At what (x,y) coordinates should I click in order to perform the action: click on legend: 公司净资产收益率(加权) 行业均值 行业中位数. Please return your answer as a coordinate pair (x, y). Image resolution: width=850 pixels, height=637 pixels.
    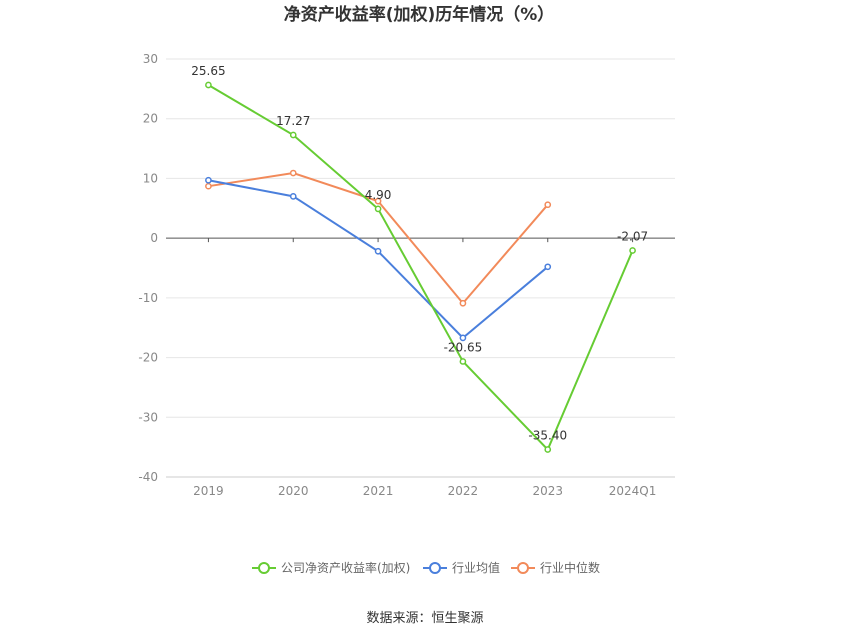
    Looking at the image, I should click on (426, 567).